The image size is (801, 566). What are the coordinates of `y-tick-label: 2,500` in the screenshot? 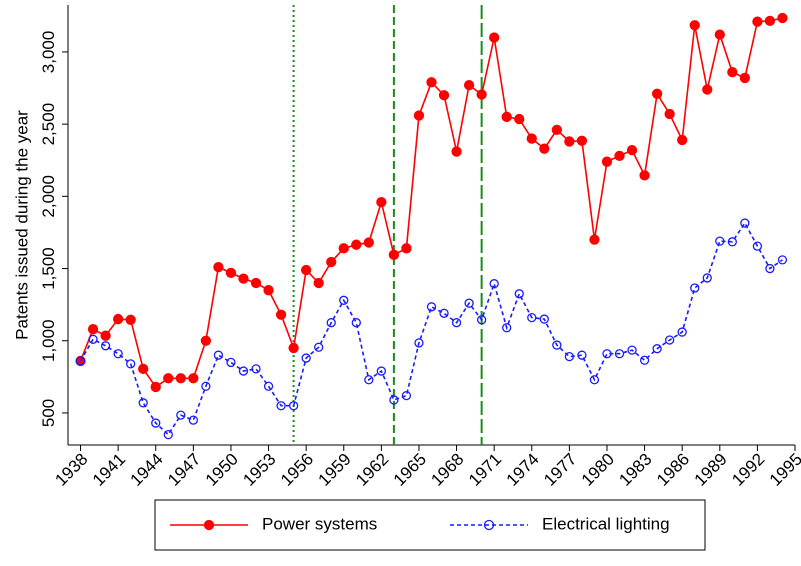 It's located at (48, 124).